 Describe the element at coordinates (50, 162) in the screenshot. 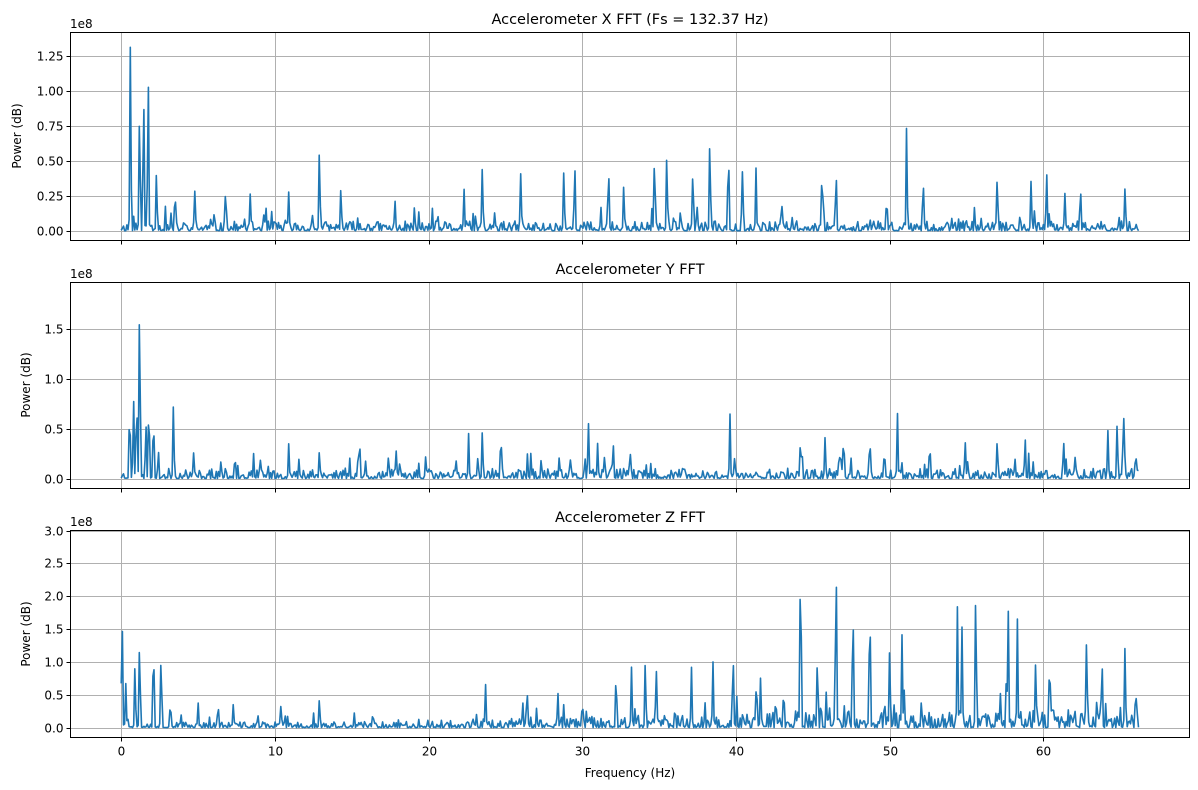

I see `y-tick-label: 0.50` at that location.